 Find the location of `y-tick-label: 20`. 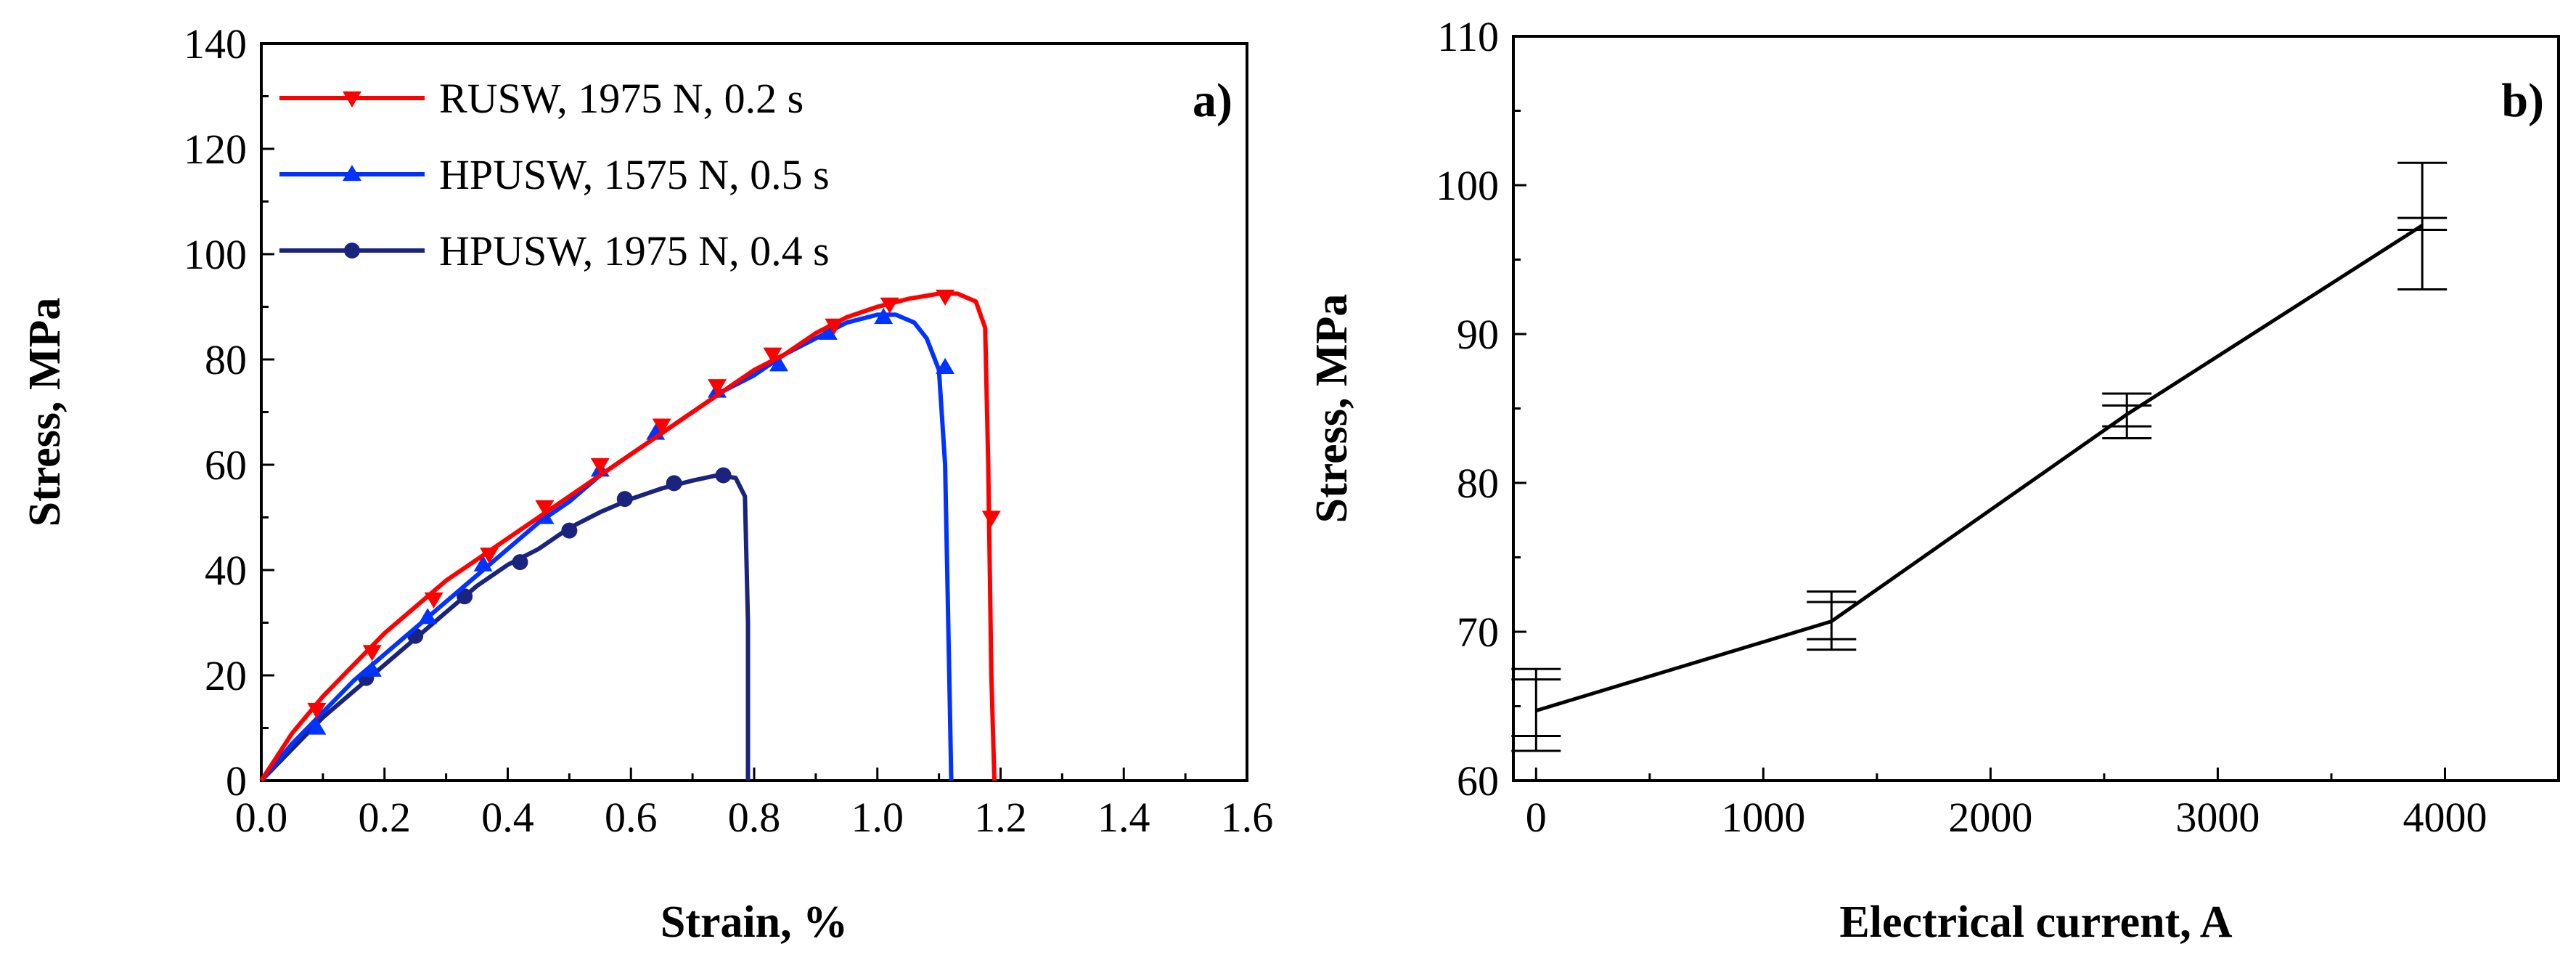

y-tick-label: 20 is located at coordinates (226, 676).